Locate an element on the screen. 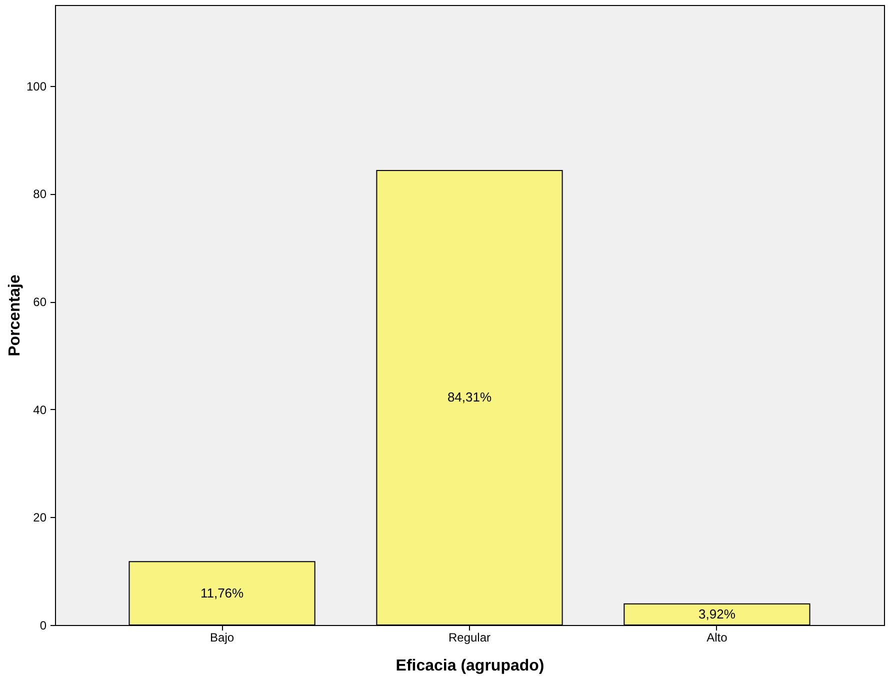 Image resolution: width=889 pixels, height=678 pixels. x-tick-label: Alto is located at coordinates (717, 637).